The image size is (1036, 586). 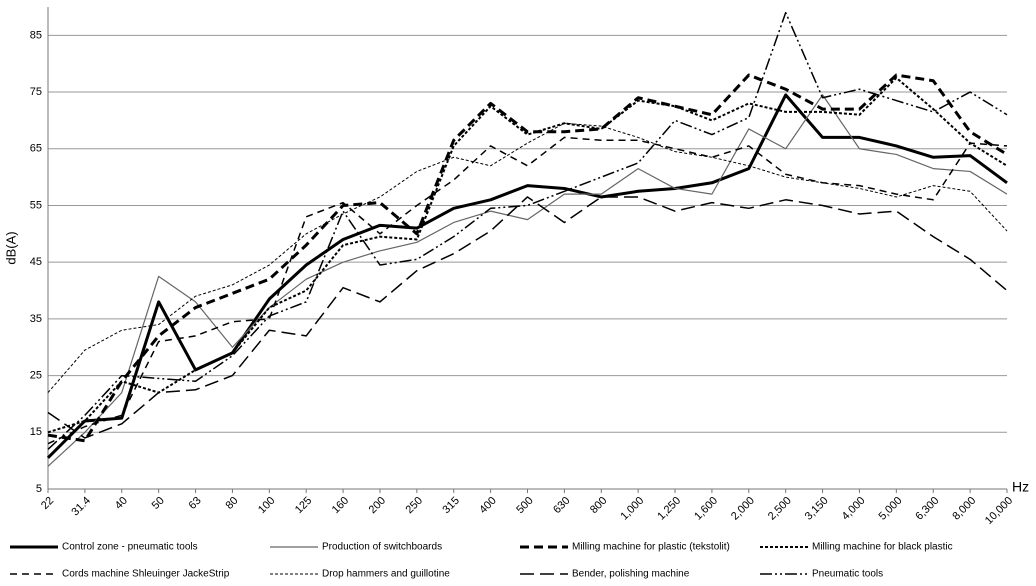 What do you see at coordinates (340, 505) in the screenshot?
I see `x-tick-label: 160` at bounding box center [340, 505].